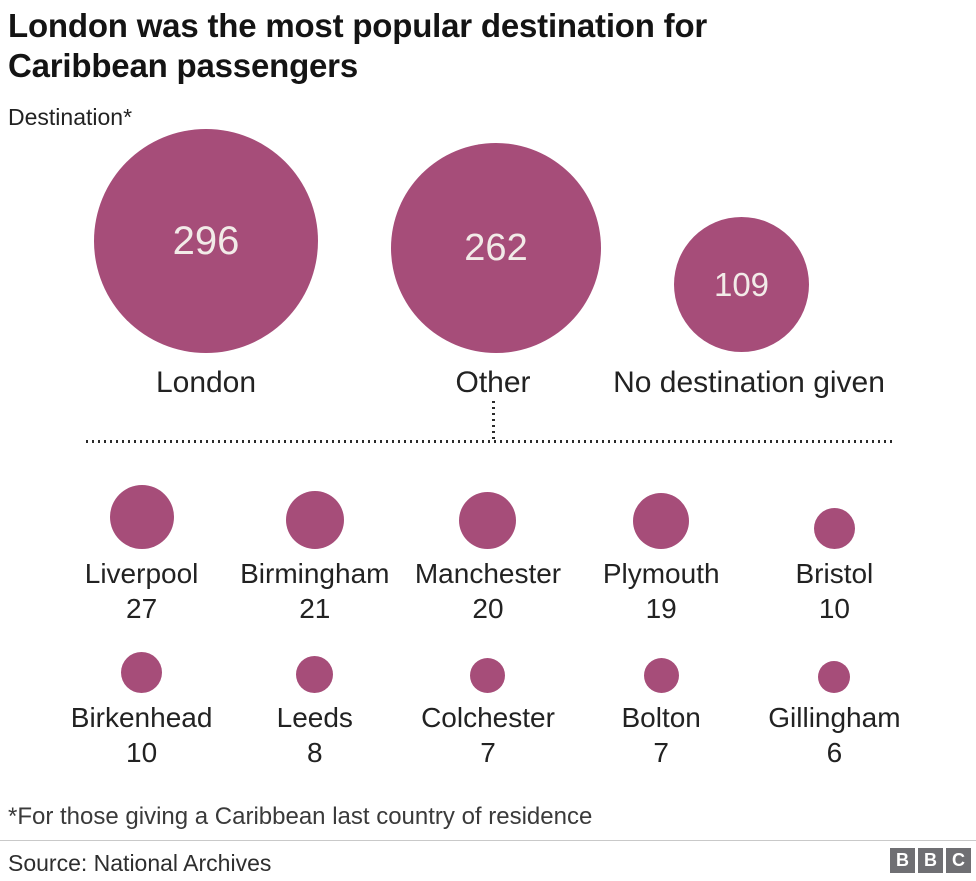  I want to click on bubble-plymouth, so click(661, 521).